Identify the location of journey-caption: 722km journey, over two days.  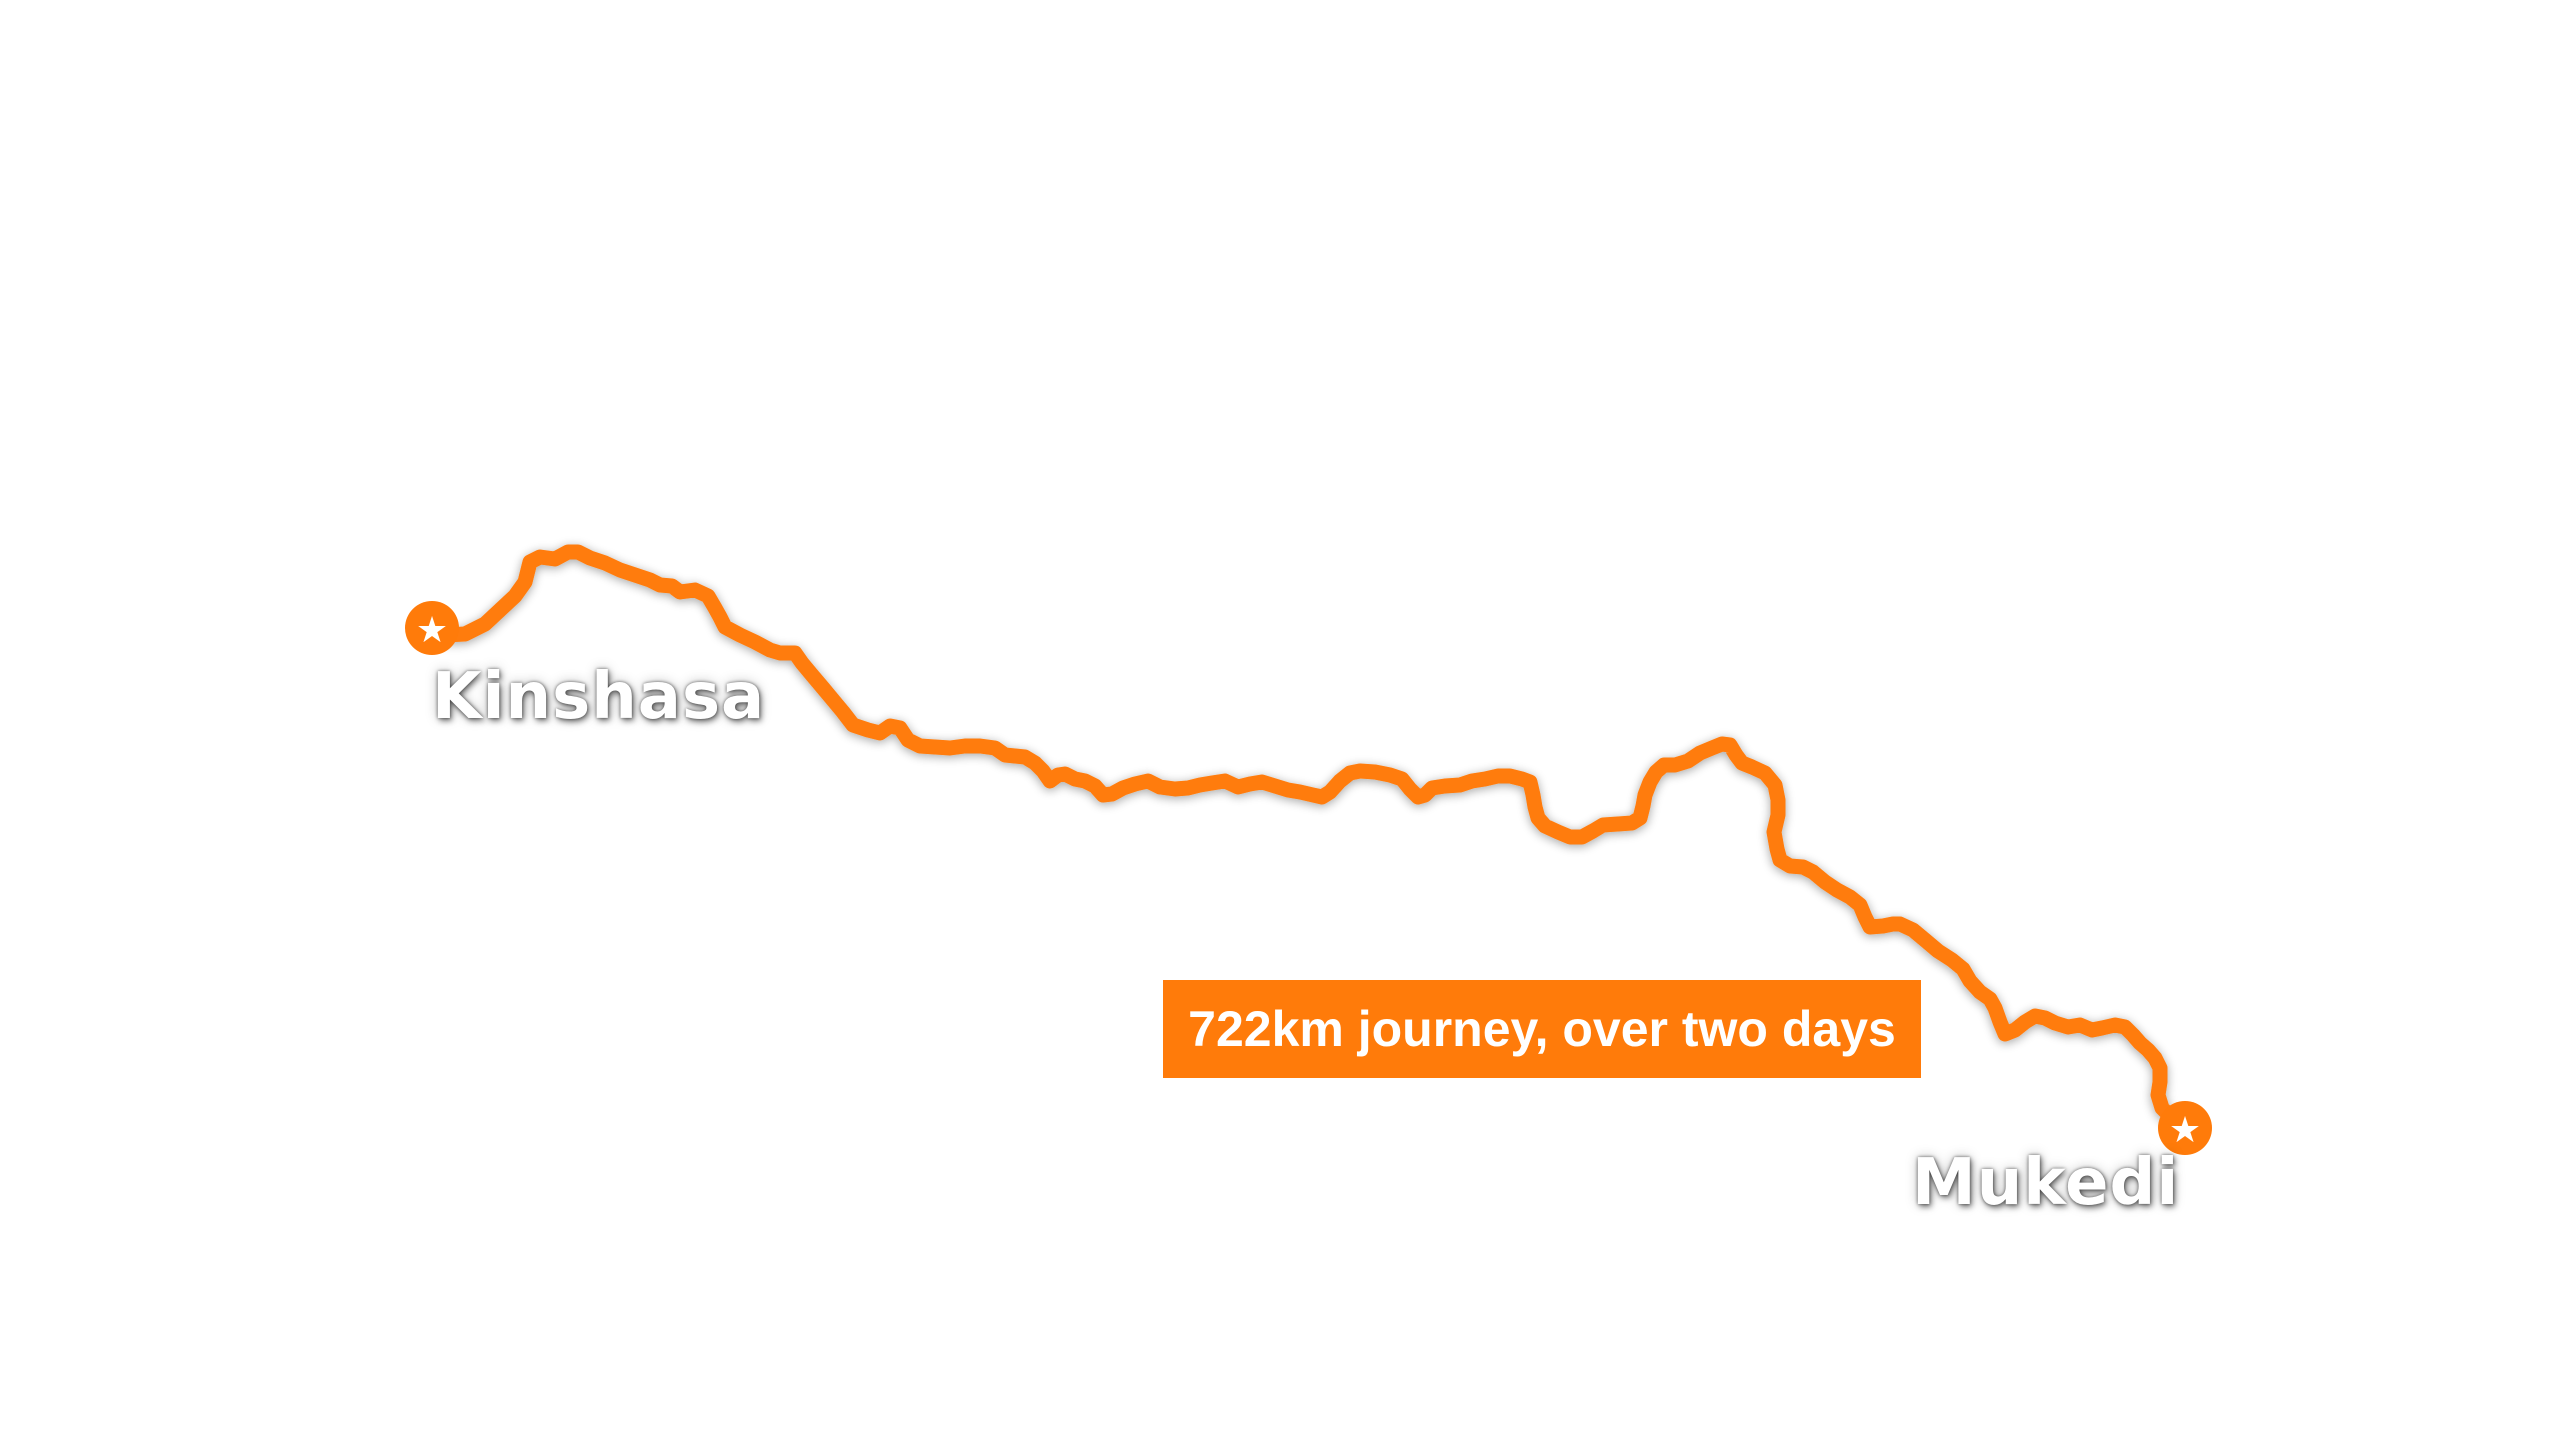
(1542, 1029).